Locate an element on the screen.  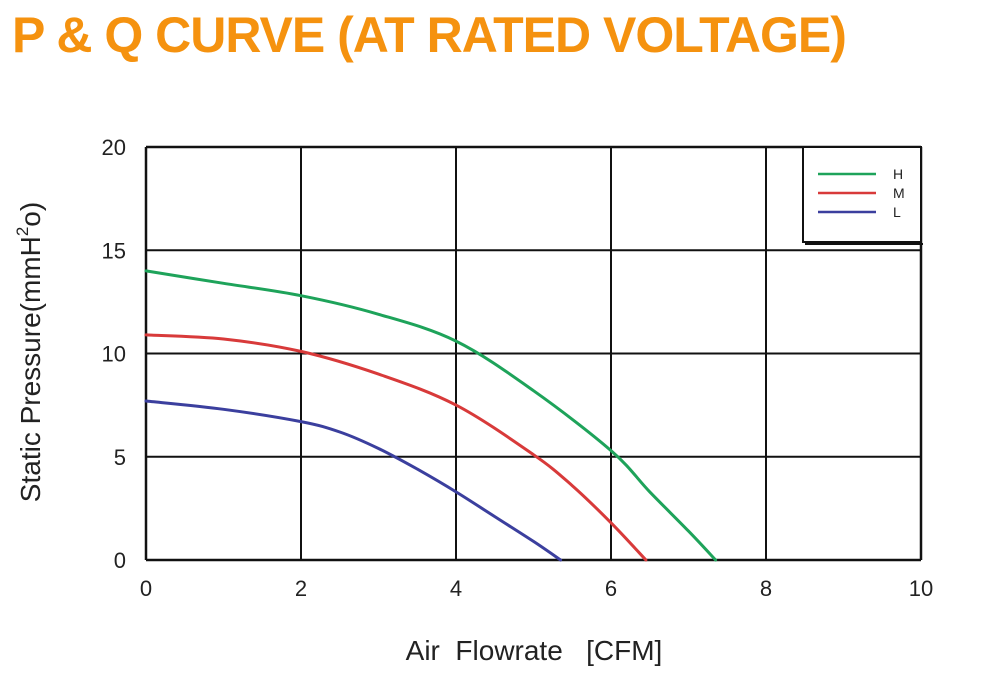
x-tick-label: 2 is located at coordinates (301, 588).